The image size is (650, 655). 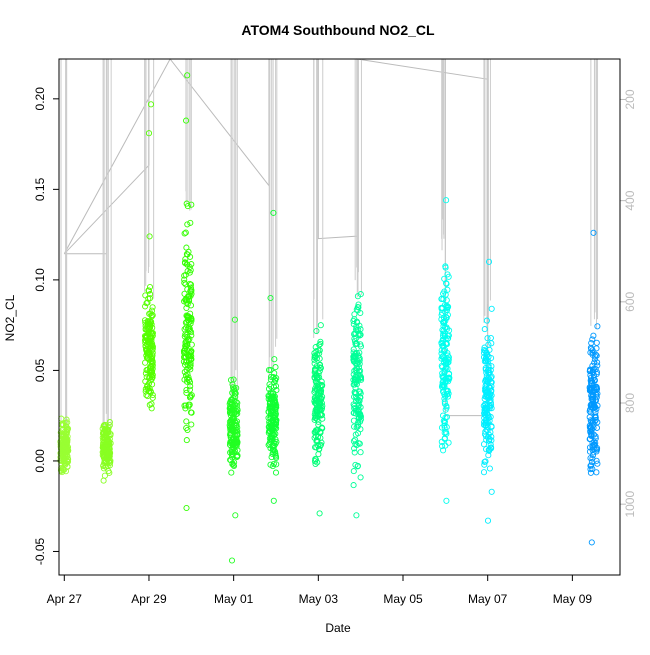 I want to click on x-tick-label: Apr 27, so click(x=65, y=599).